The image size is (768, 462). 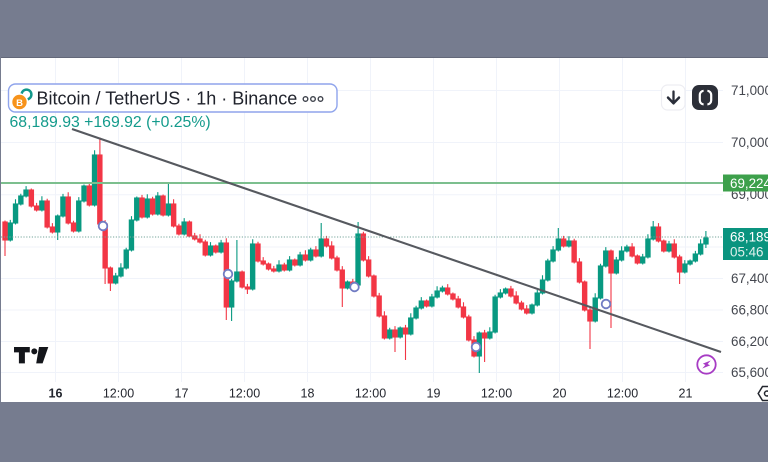 What do you see at coordinates (56, 394) in the screenshot?
I see `svg-text: 16` at bounding box center [56, 394].